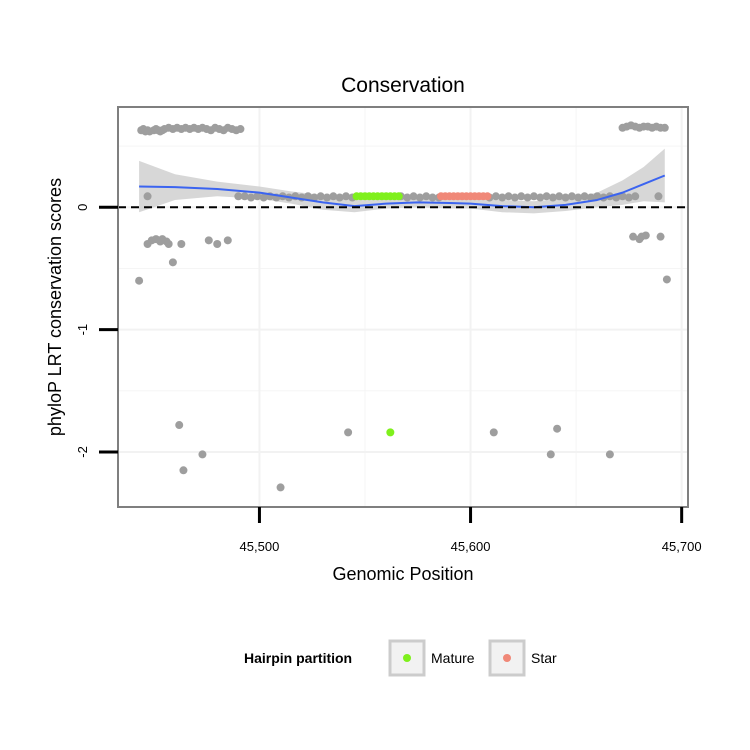 This screenshot has width=750, height=750. Describe the element at coordinates (260, 546) in the screenshot. I see `x-tick-label: 45,500` at that location.